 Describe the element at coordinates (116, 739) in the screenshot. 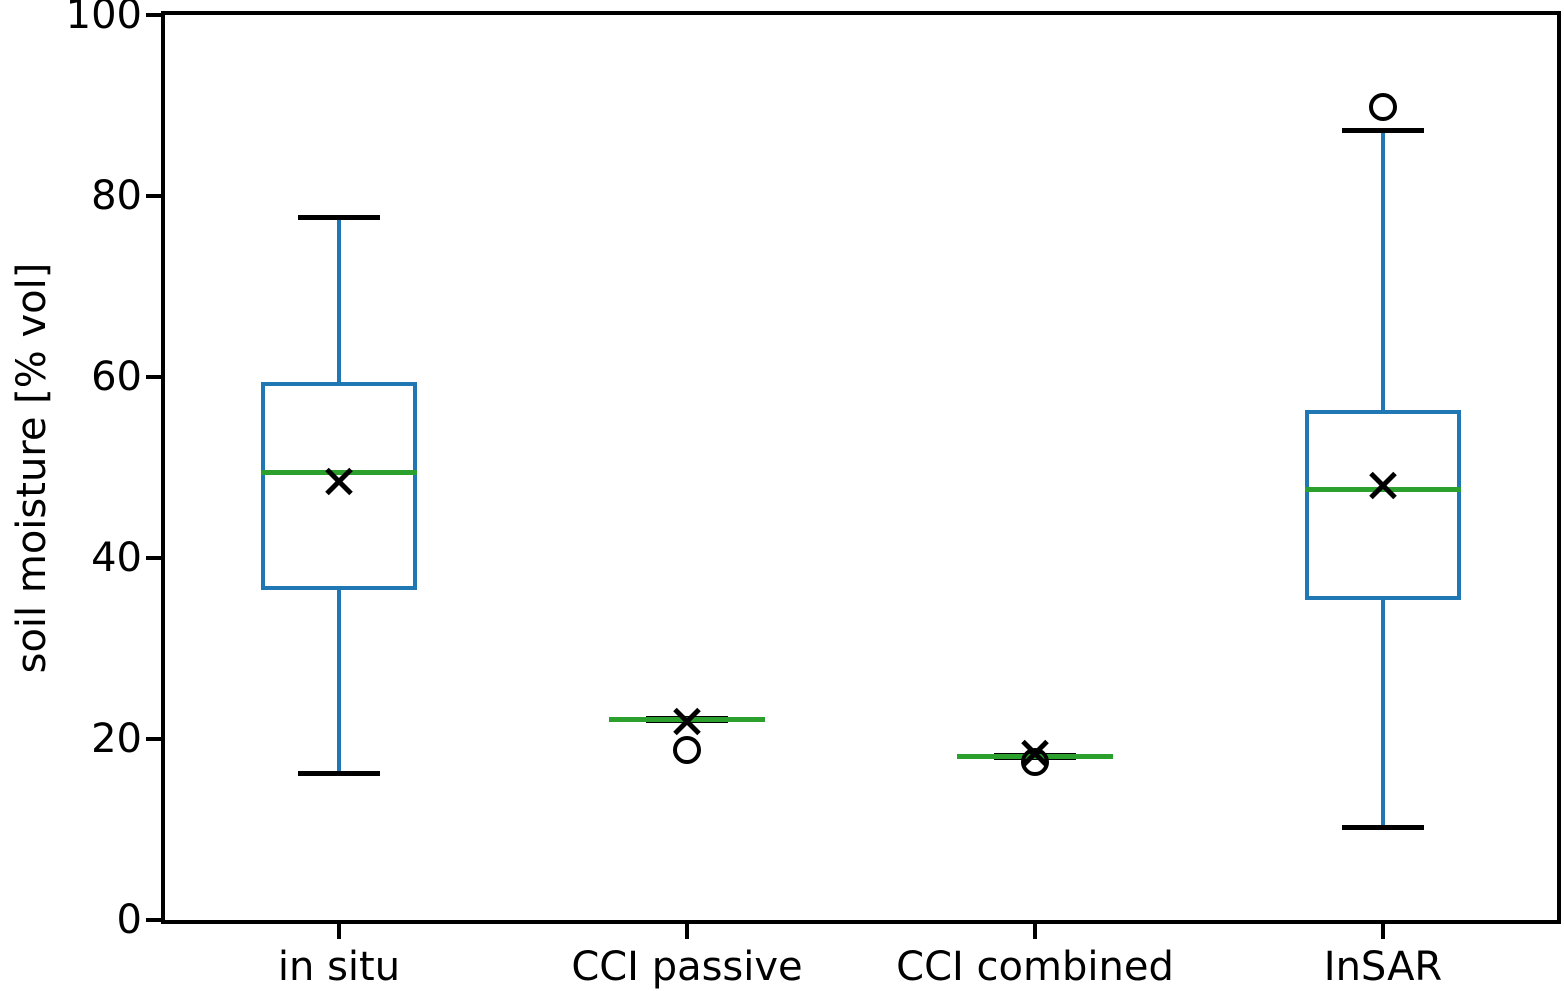

I see `y-tick-label: 20` at that location.